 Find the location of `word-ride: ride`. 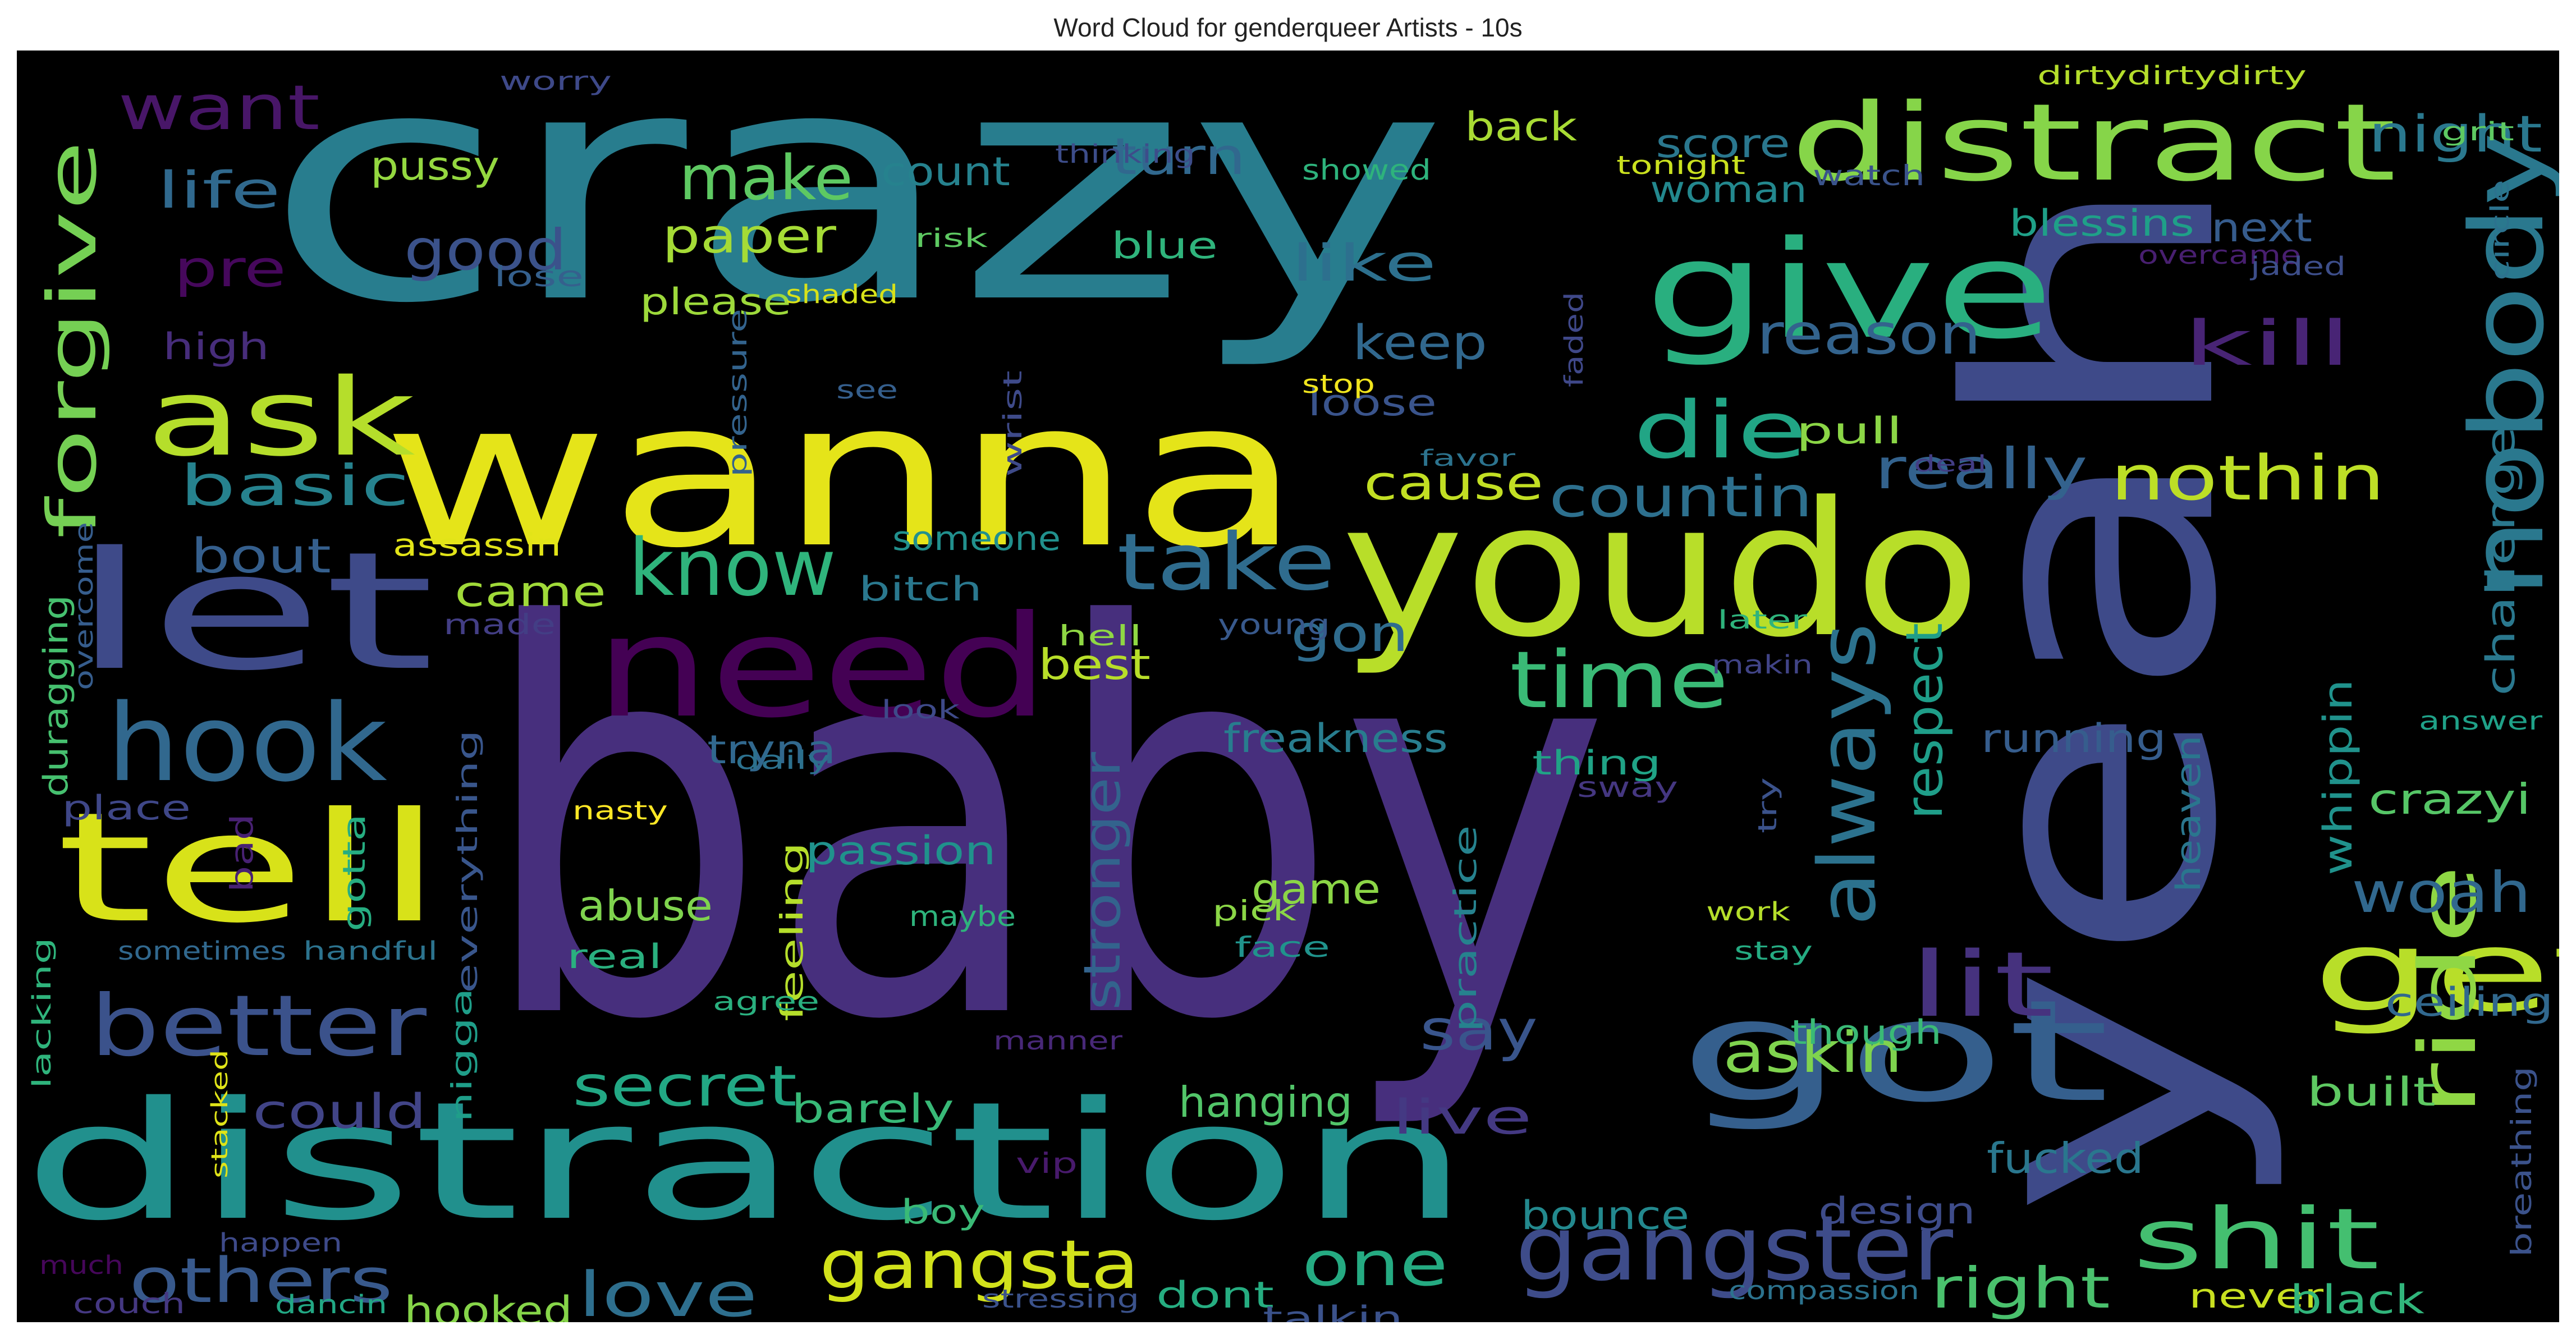

word-ride: ride is located at coordinates (2448, 991).